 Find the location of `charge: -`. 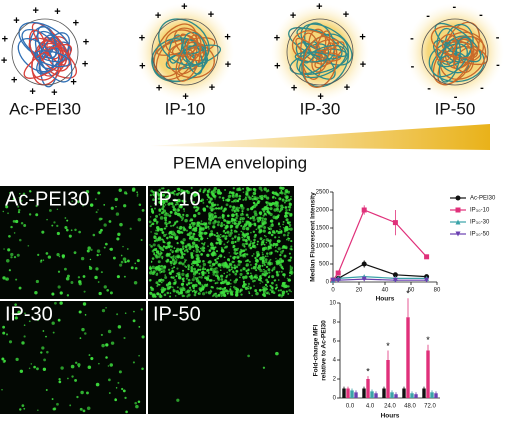

charge: - is located at coordinates (456, 97).